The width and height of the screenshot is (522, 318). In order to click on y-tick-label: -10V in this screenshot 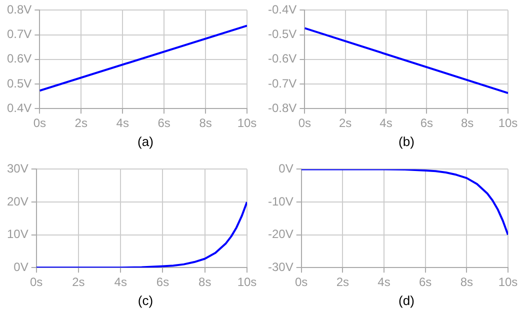, I will do `click(281, 201)`.